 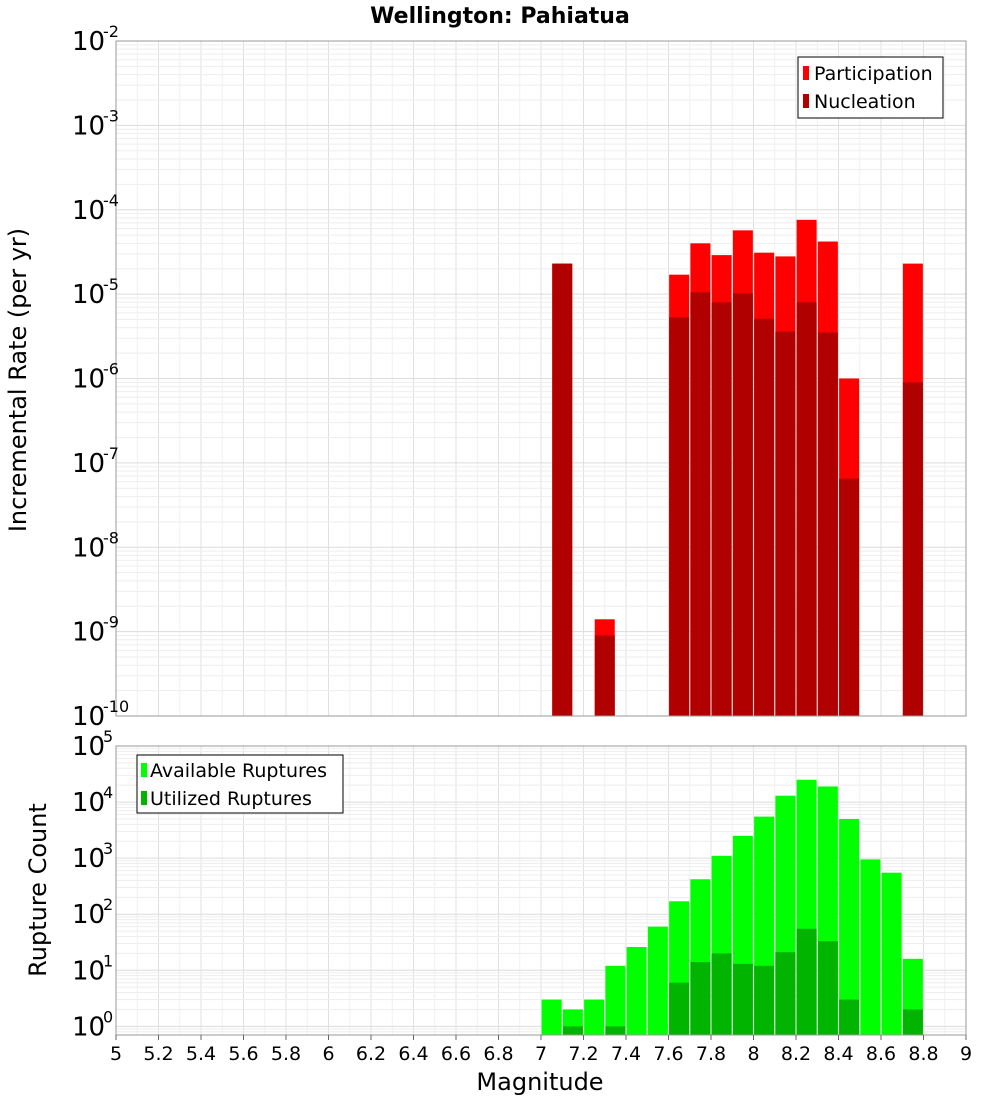 What do you see at coordinates (158, 1054) in the screenshot?
I see `x-tick-label: 5.2` at bounding box center [158, 1054].